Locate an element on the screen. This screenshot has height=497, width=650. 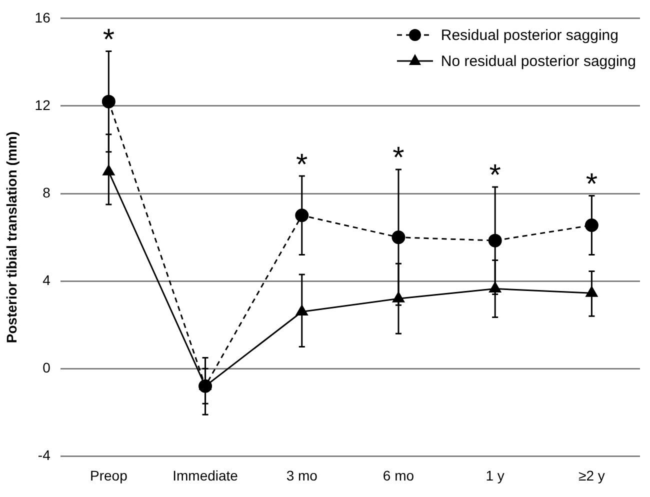
y-tick-label: 4 is located at coordinates (46, 280).